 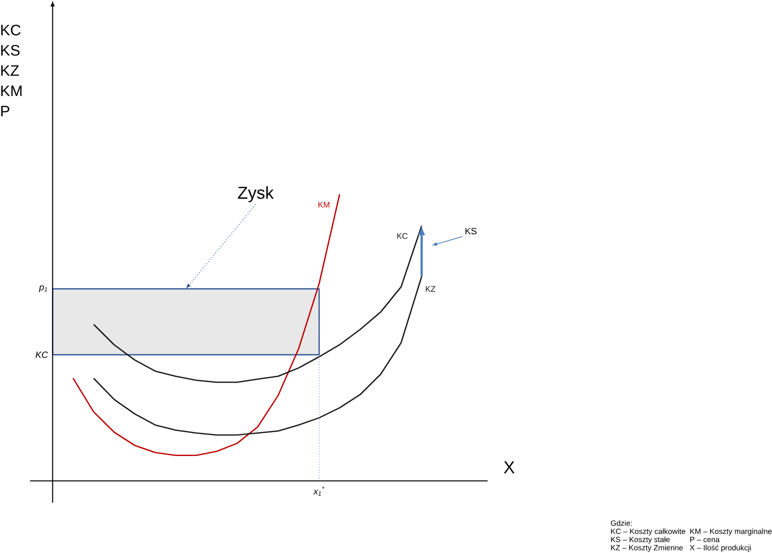 I want to click on band-label: Zysk, so click(x=256, y=194).